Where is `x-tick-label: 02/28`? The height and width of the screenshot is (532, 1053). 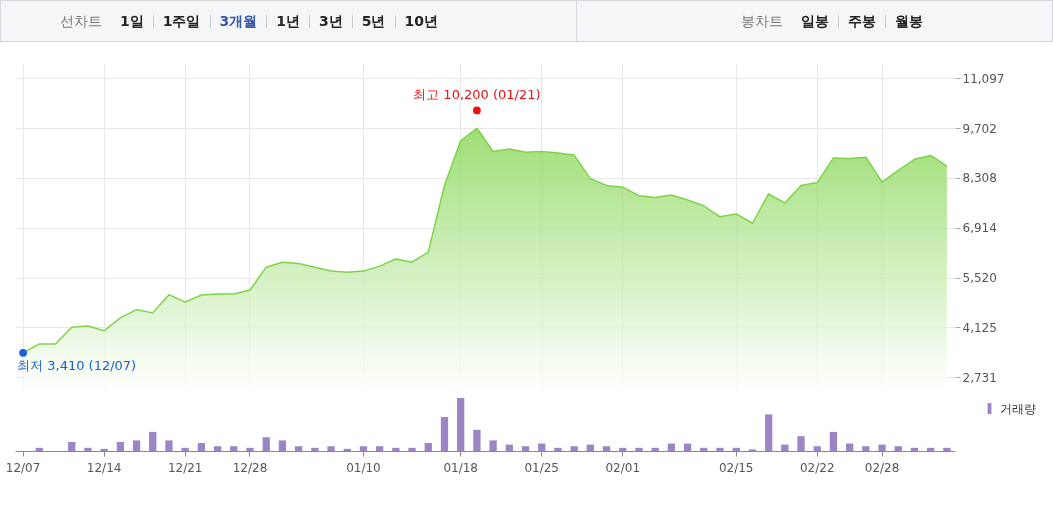
x-tick-label: 02/28 is located at coordinates (882, 467).